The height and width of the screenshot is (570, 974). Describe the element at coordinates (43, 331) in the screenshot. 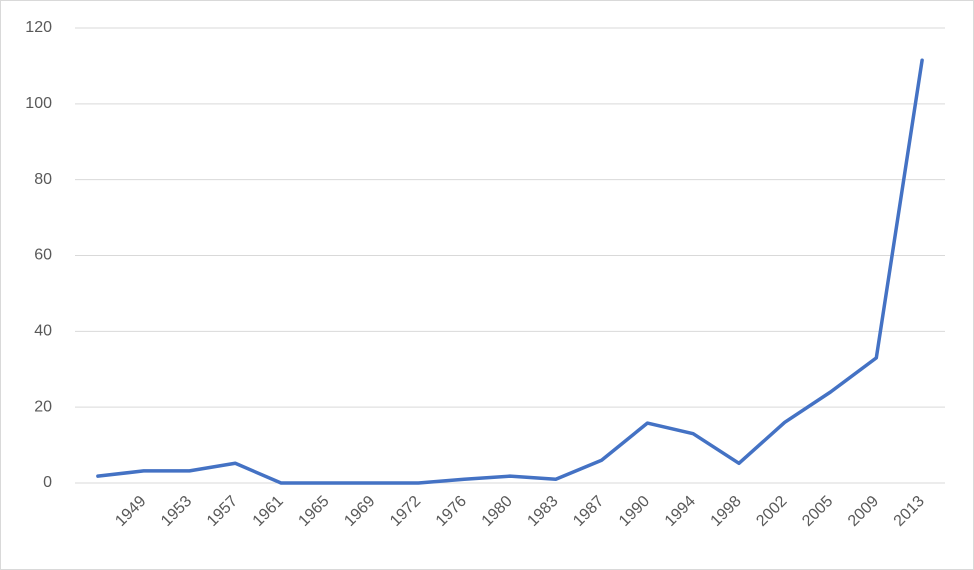

I see `y-tick-label: 40` at that location.